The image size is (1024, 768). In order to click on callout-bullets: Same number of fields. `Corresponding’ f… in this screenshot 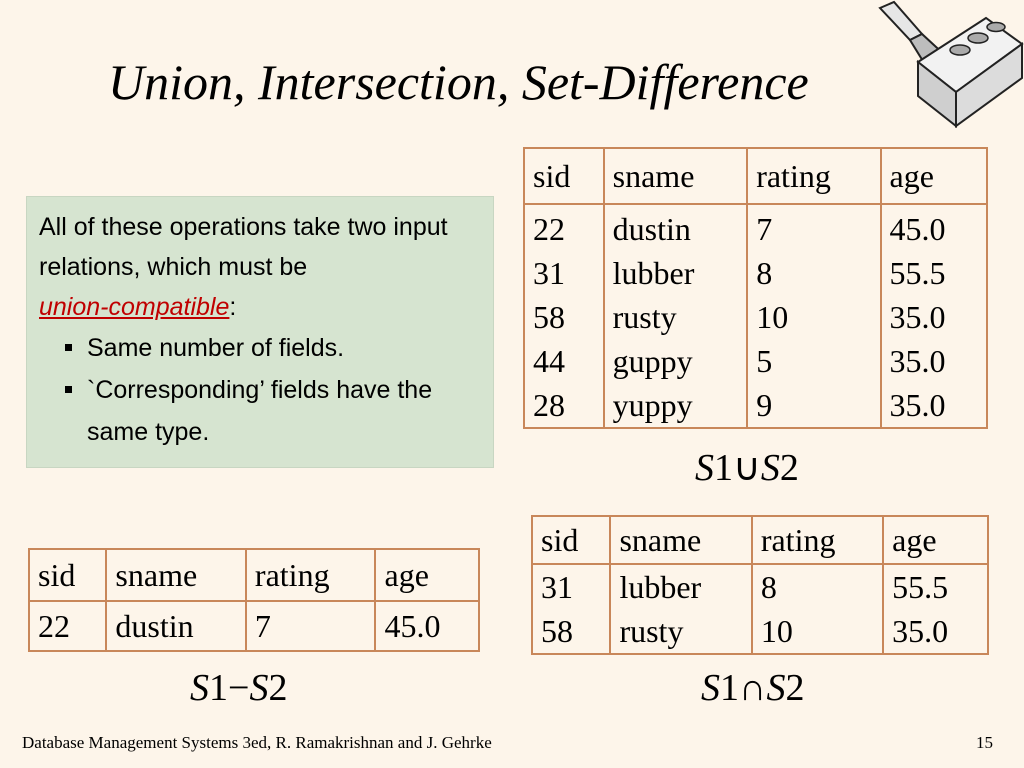, I will do `click(261, 390)`.